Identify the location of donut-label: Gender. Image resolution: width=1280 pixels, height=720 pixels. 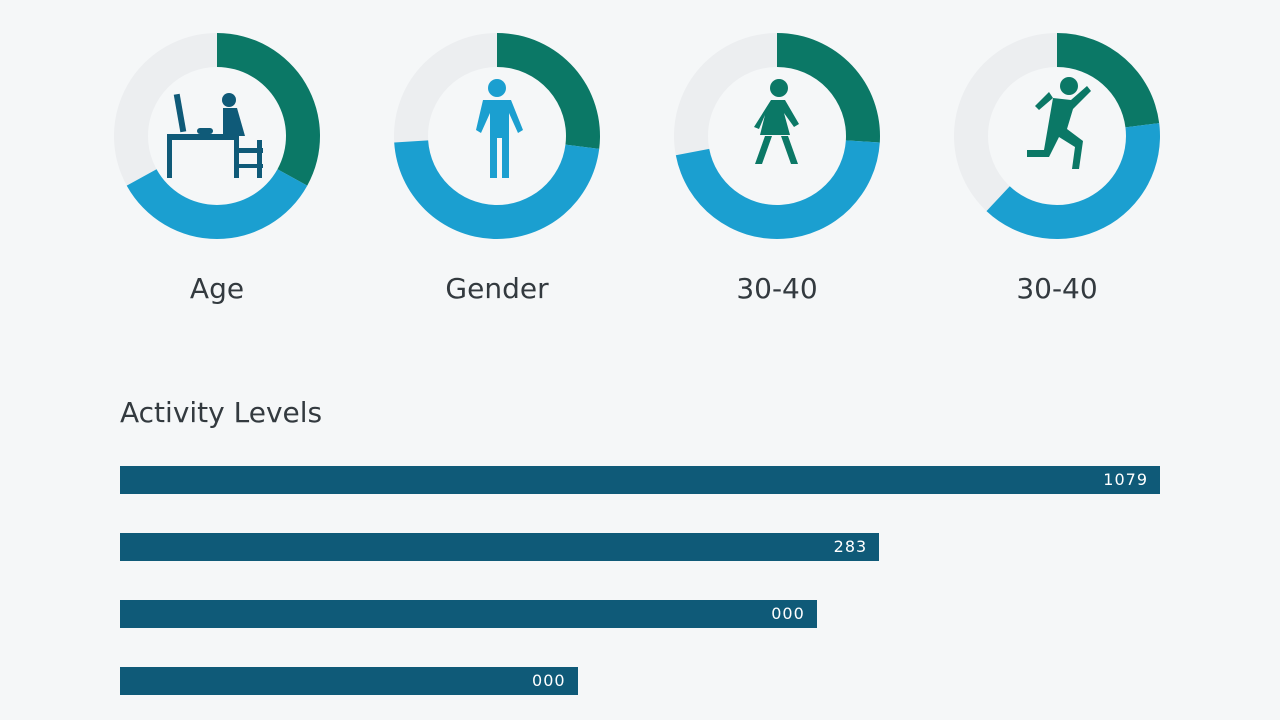
(497, 288).